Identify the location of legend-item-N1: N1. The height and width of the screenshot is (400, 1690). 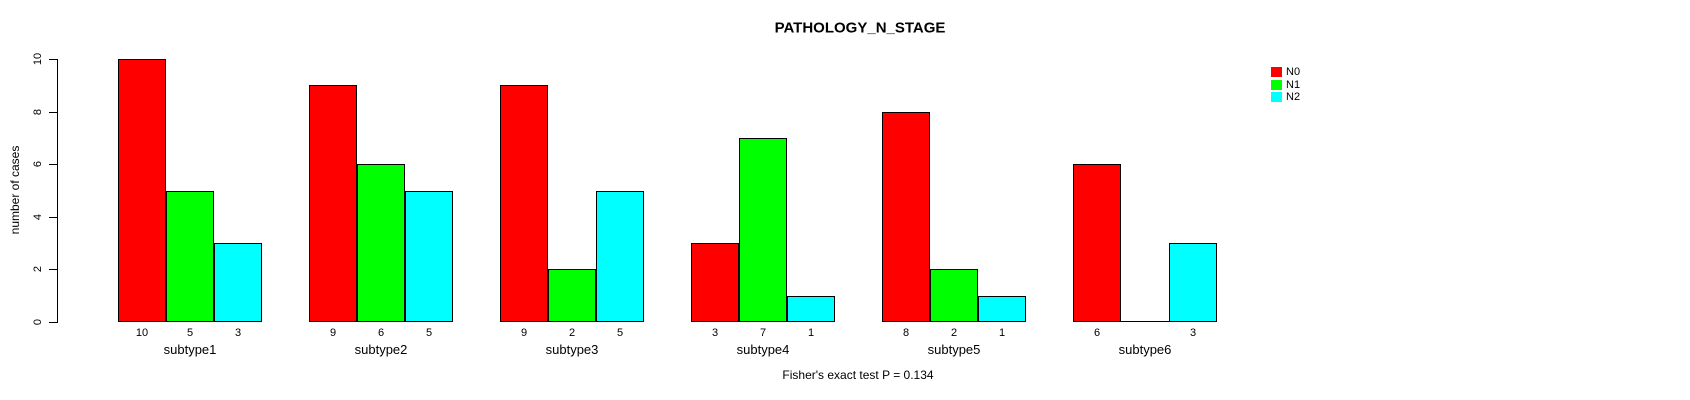
(1285, 84).